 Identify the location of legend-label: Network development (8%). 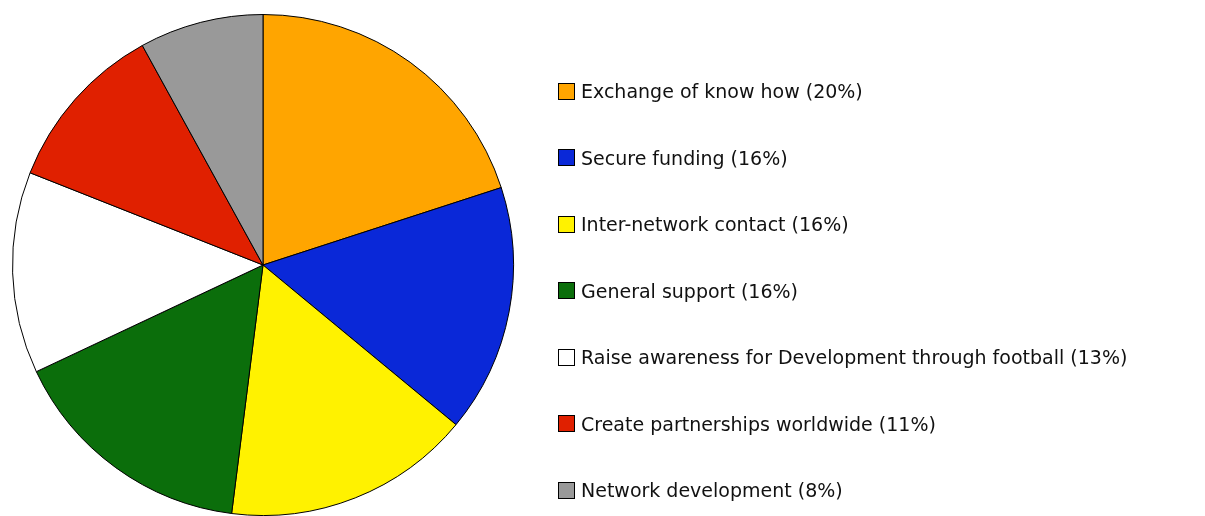
(712, 490).